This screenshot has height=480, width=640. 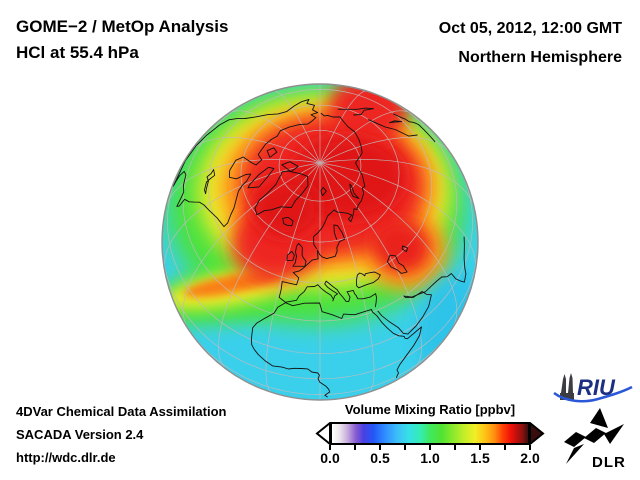 What do you see at coordinates (122, 40) in the screenshot?
I see `title-block: GOME−2 / MetOp Analysis HCl at 55.4 hPa` at bounding box center [122, 40].